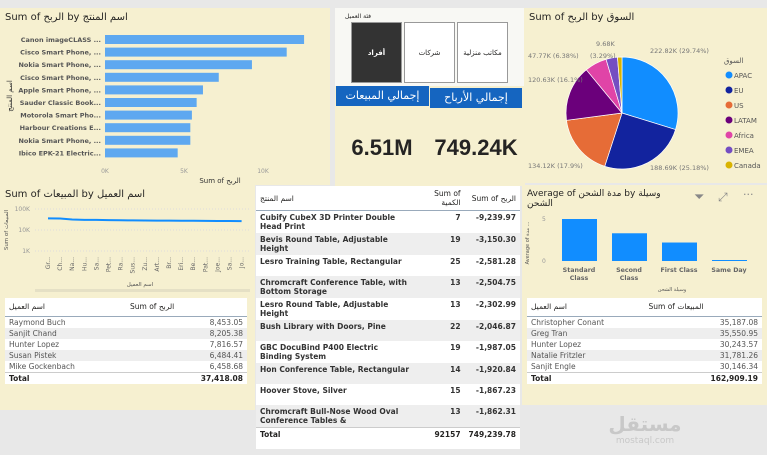 Image resolution: width=767 pixels, height=455 pixels. Describe the element at coordinates (126, 344) in the screenshot. I see `table-row: Hunter Lopez 7,816.57` at that location.